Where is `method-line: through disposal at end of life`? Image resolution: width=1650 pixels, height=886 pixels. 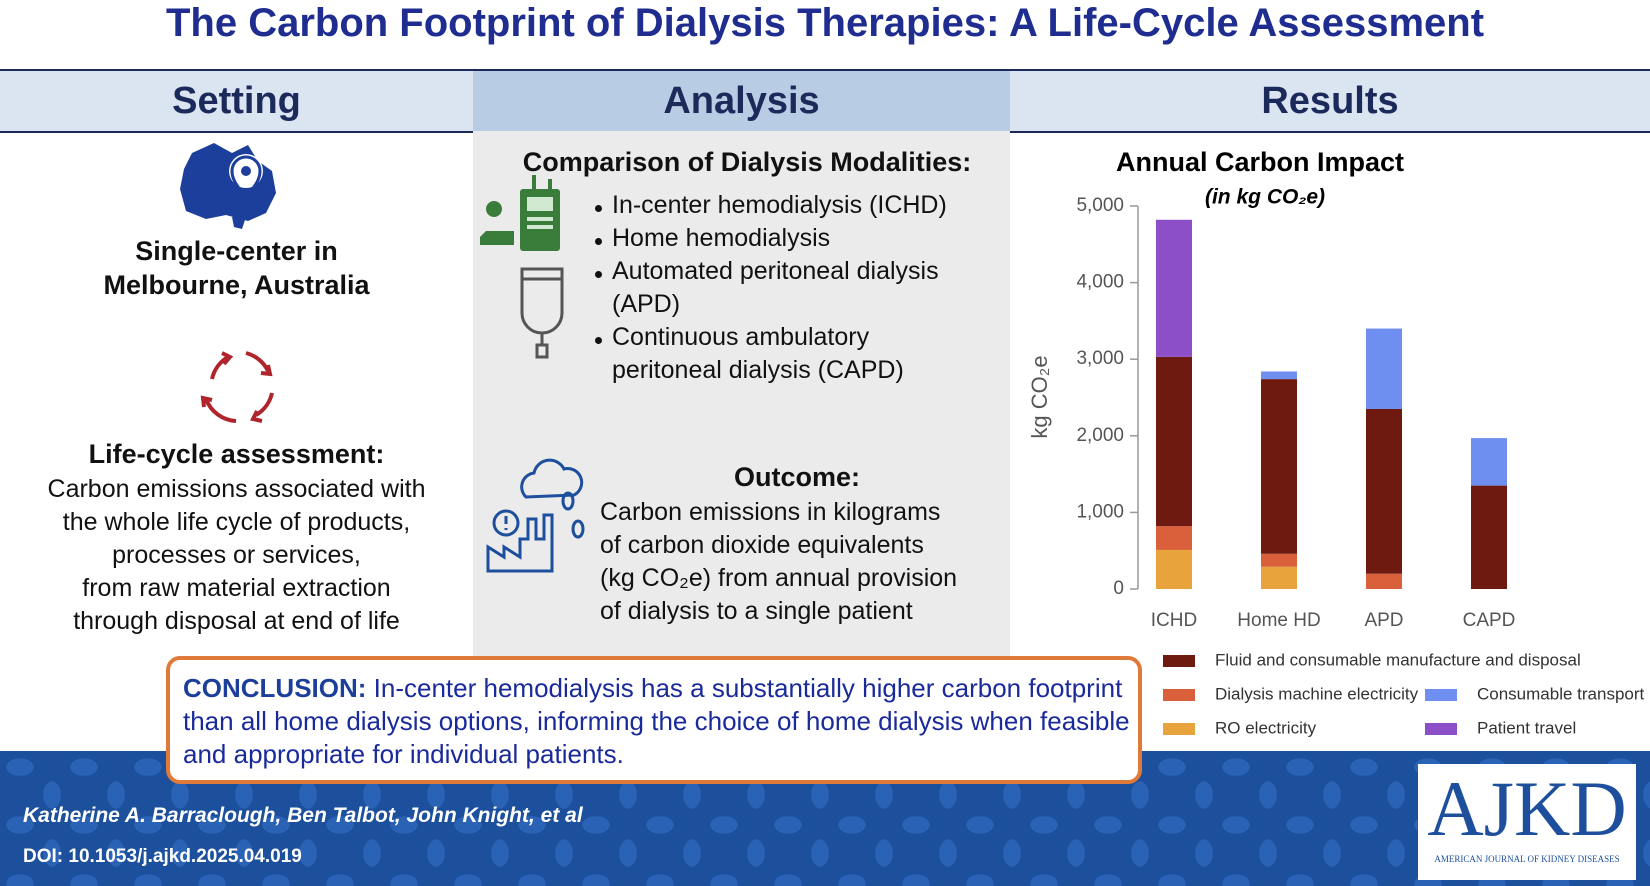
method-line: through disposal at end of life is located at coordinates (236, 621).